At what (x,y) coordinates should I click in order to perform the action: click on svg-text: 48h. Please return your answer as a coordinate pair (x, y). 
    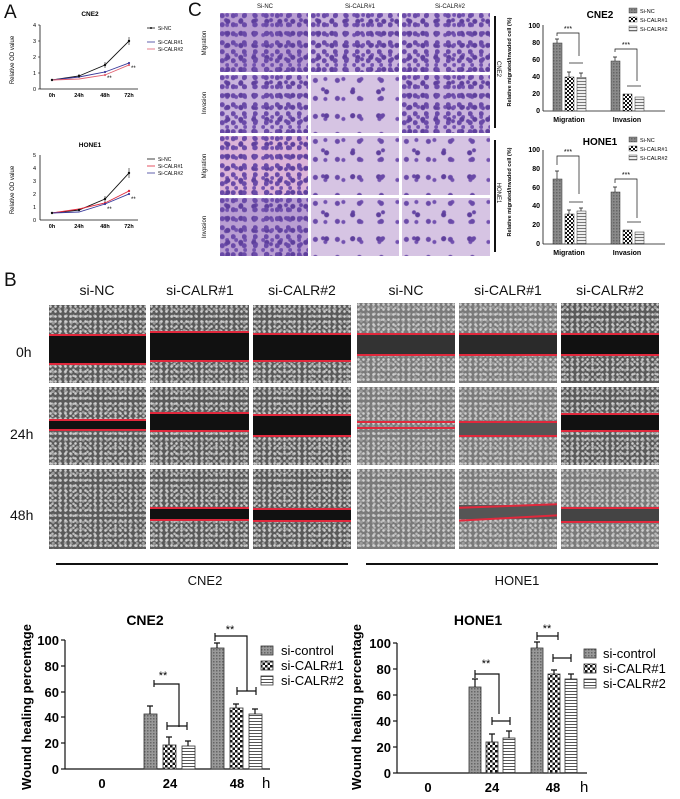
    Looking at the image, I should click on (105, 227).